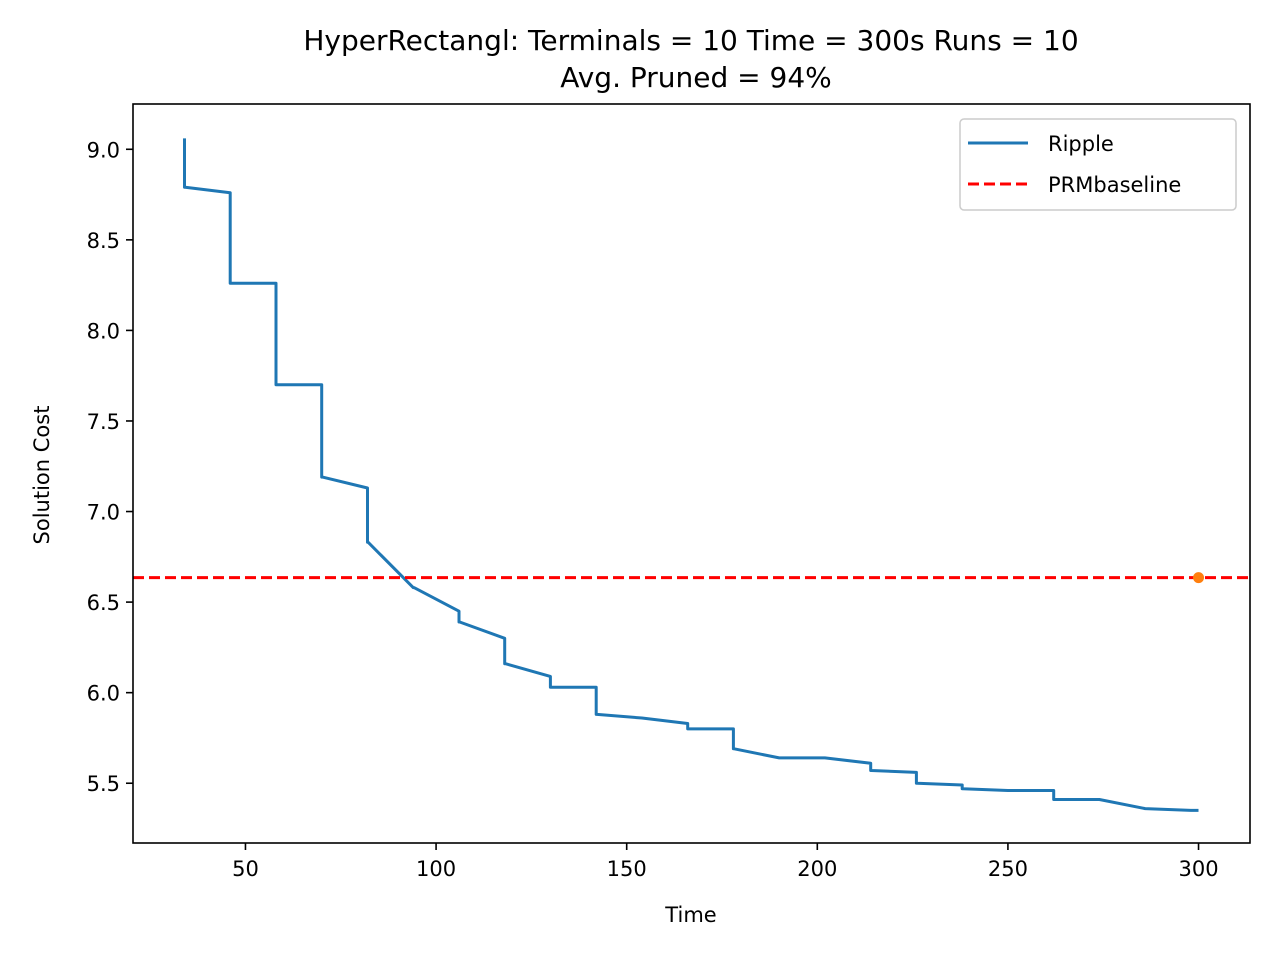 This screenshot has height=960, width=1280. I want to click on legend: Ripple PRMbaseline, so click(1098, 164).